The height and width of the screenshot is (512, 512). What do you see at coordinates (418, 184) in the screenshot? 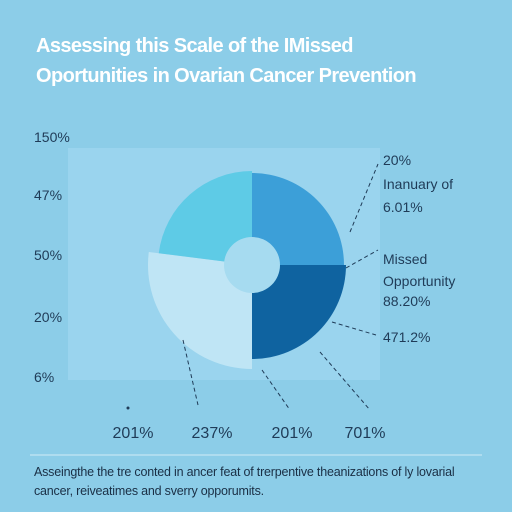
I see `annotation: Inanuary of` at bounding box center [418, 184].